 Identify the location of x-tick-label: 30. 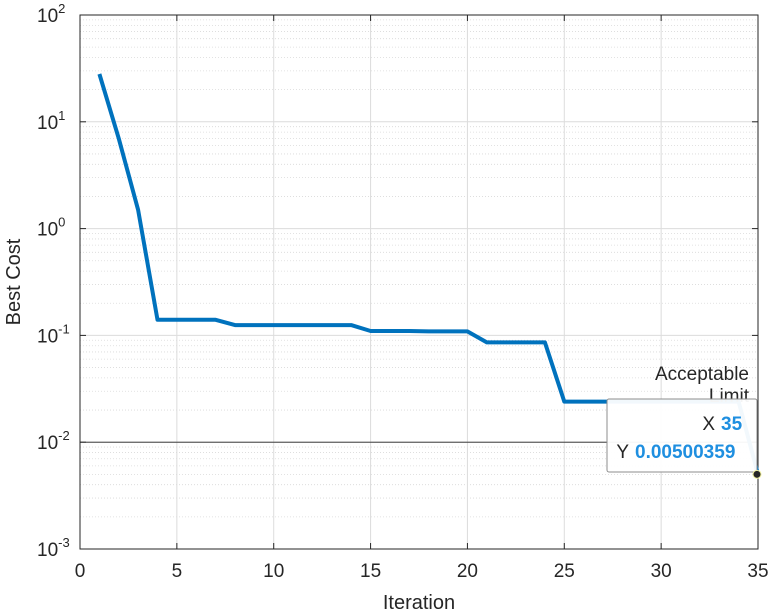
(661, 571).